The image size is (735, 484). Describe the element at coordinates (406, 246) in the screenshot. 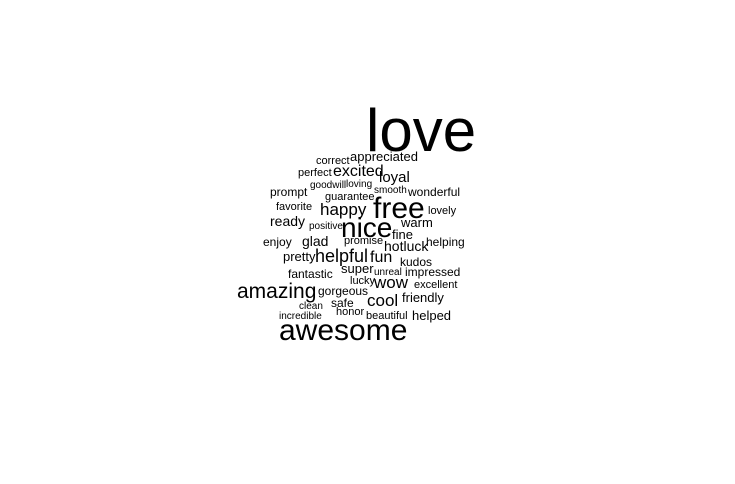

I see `word-hotluck: hotluck` at that location.